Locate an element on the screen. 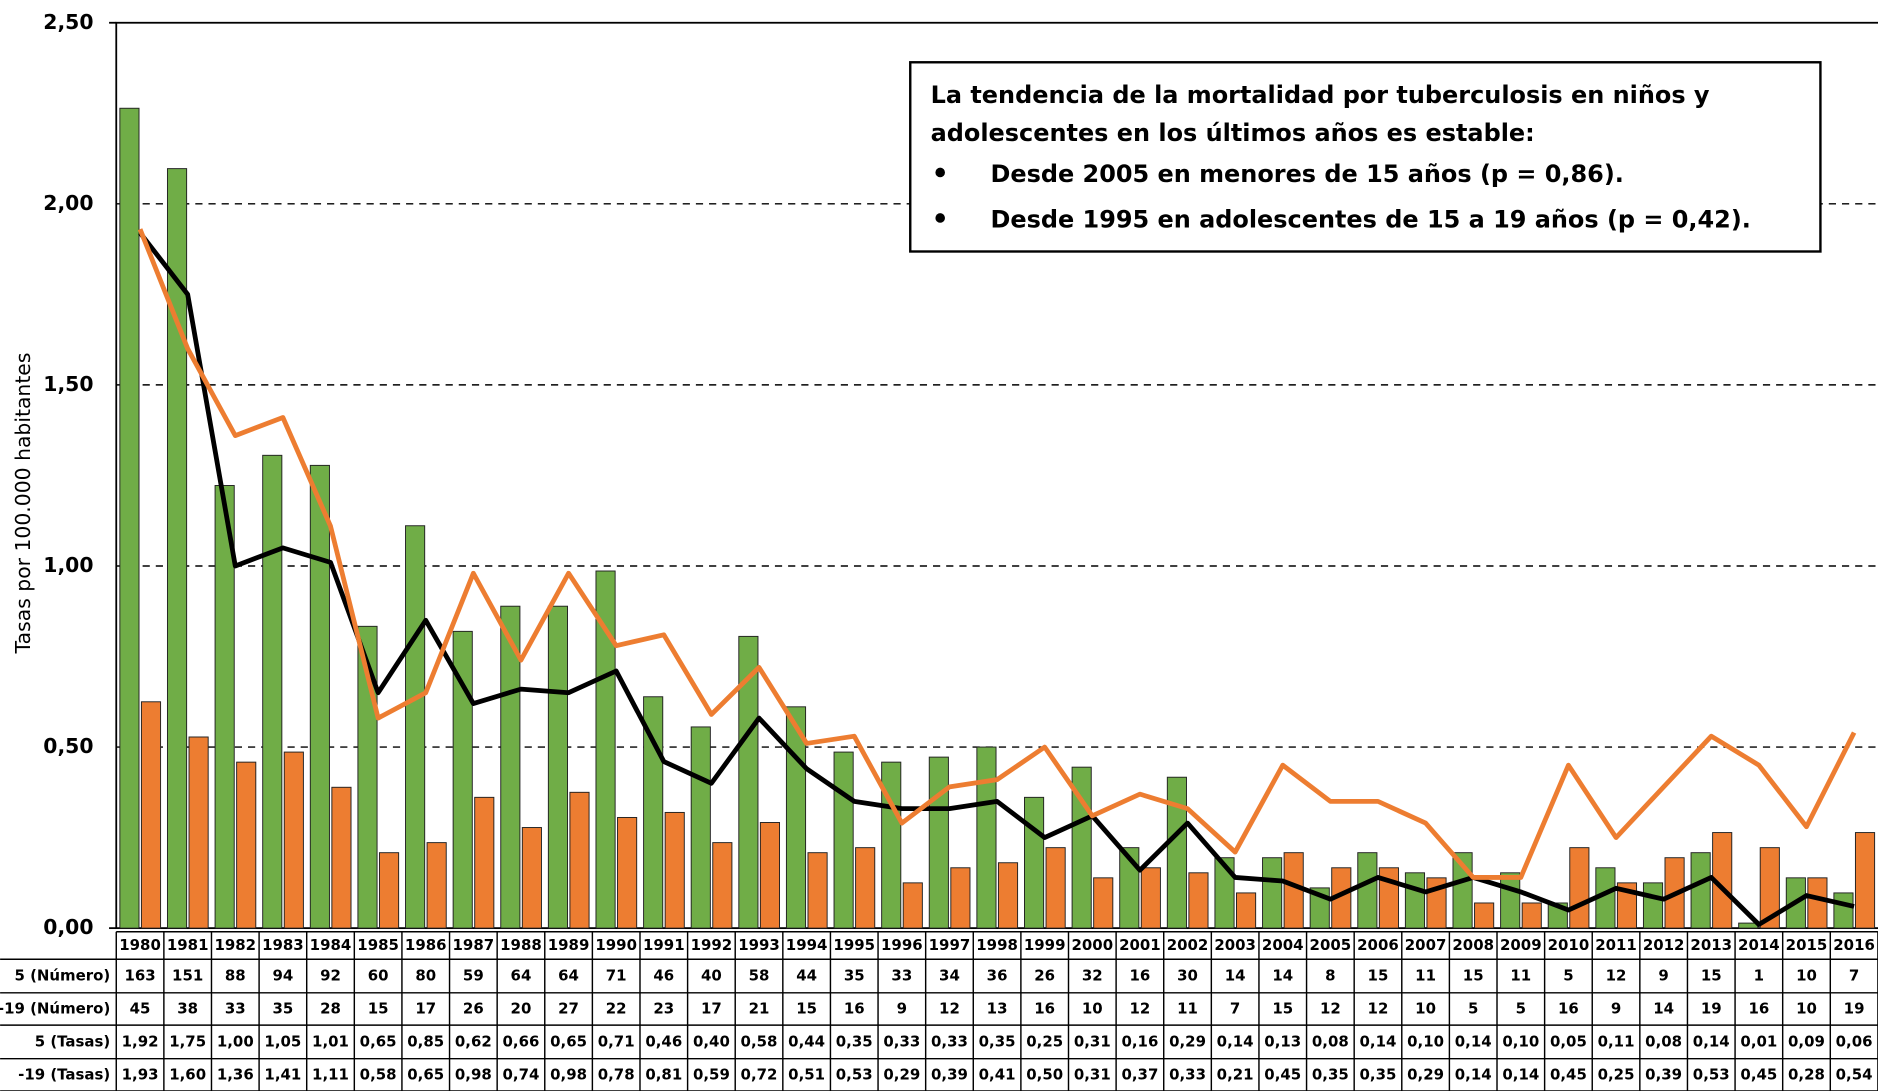 This screenshot has width=1878, height=1091. table-cell: 14 is located at coordinates (1282, 976).